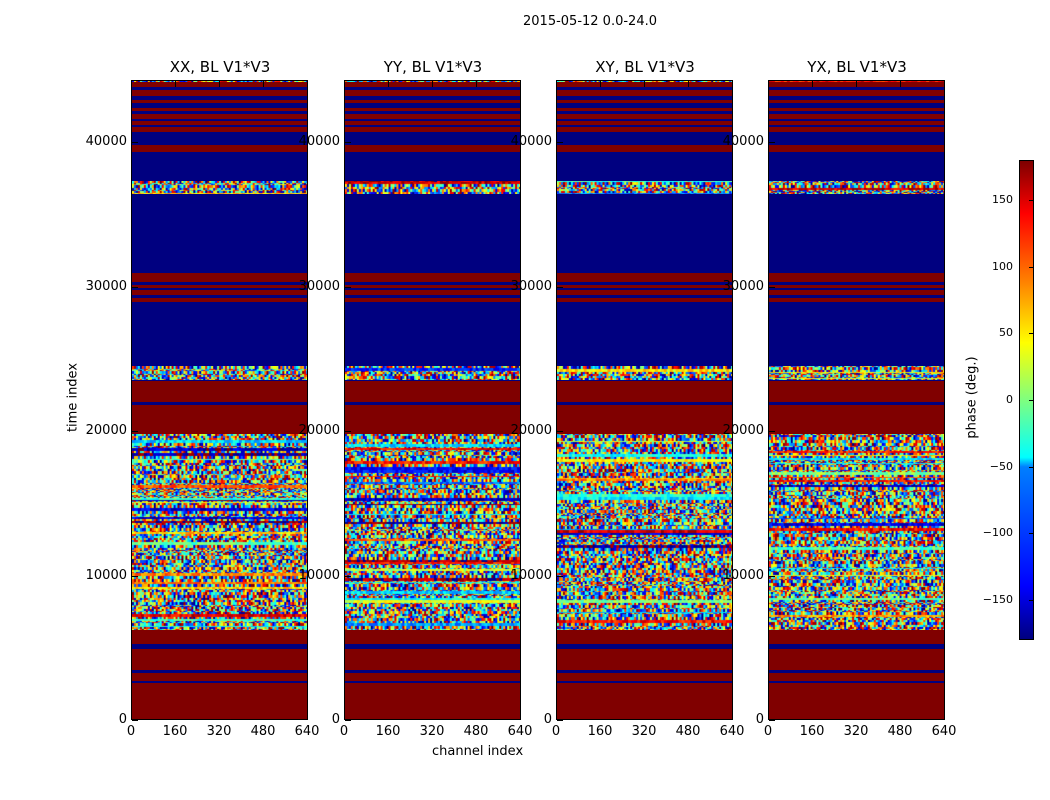 This screenshot has height=800, width=1050. Describe the element at coordinates (856, 731) in the screenshot. I see `x-tick-label: 320` at that location.